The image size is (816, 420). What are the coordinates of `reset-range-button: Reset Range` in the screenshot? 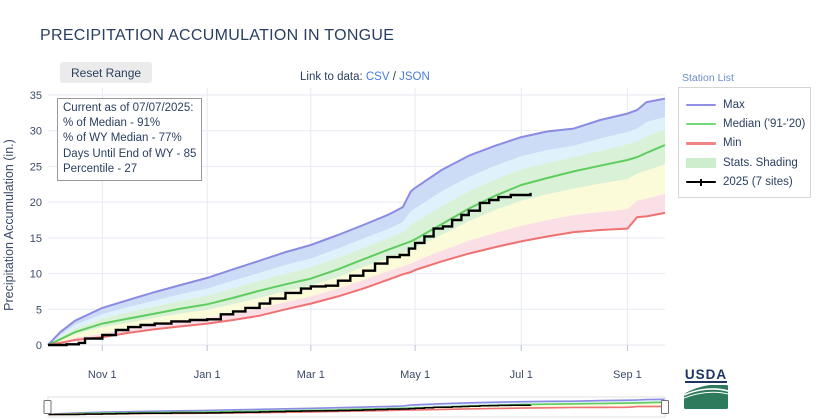 It's located at (106, 72).